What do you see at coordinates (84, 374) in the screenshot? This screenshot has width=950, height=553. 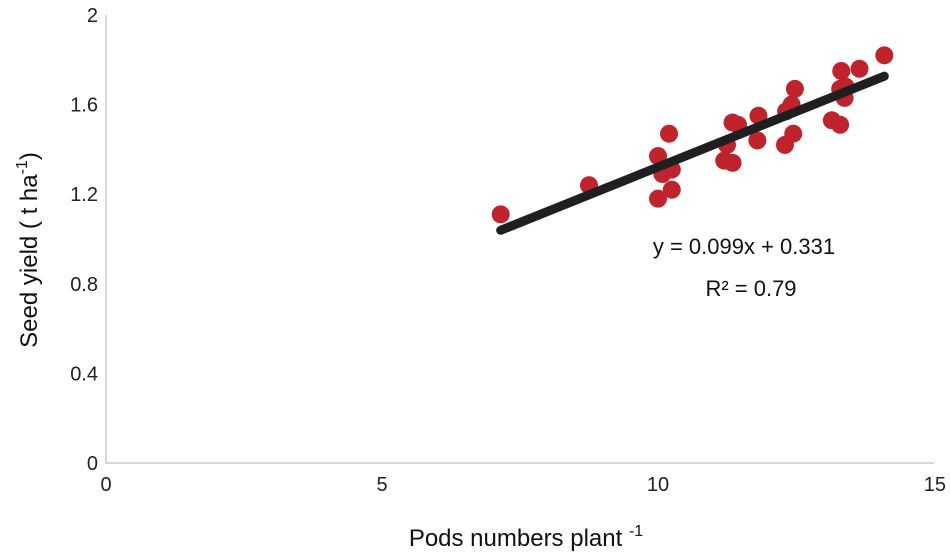 I see `y-tick-label: 0.4` at bounding box center [84, 374].